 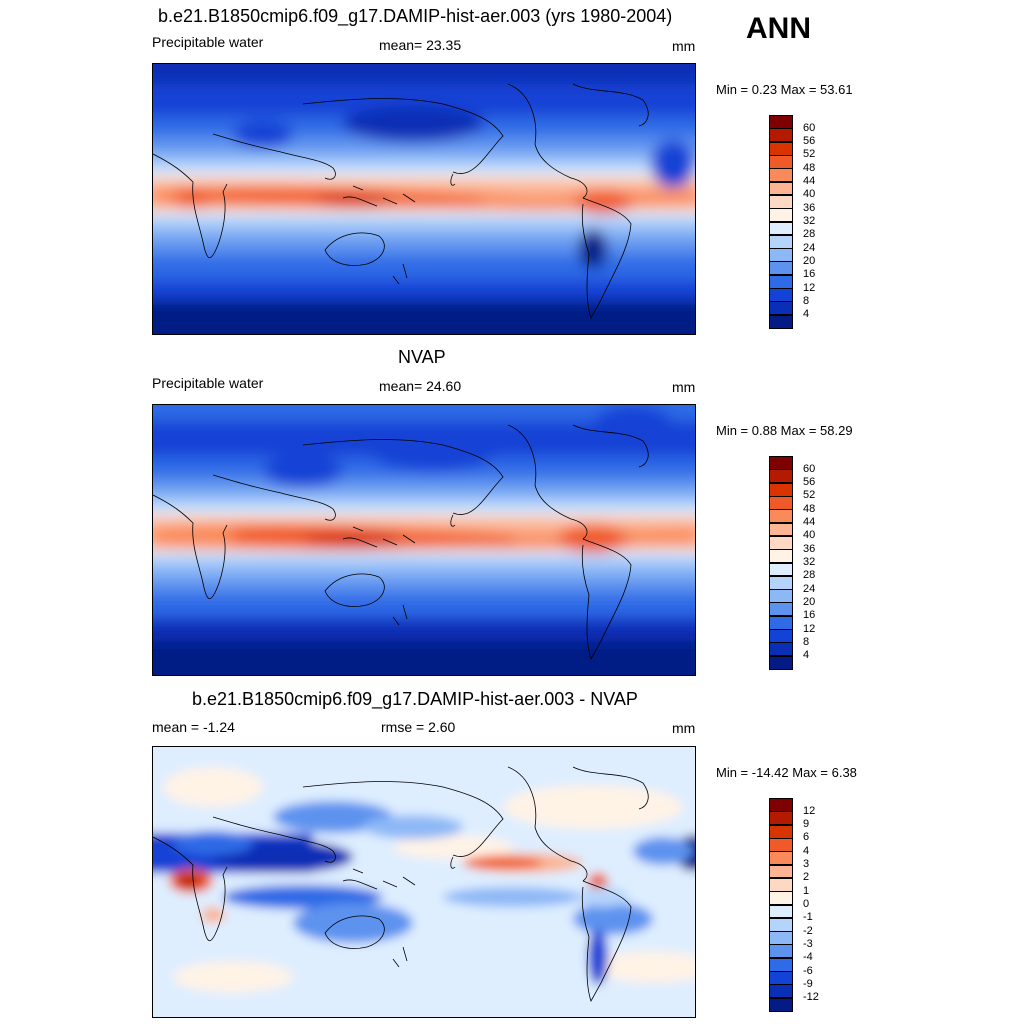 What do you see at coordinates (420, 45) in the screenshot?
I see `panel-1-mean-label: mean= 23.35` at bounding box center [420, 45].